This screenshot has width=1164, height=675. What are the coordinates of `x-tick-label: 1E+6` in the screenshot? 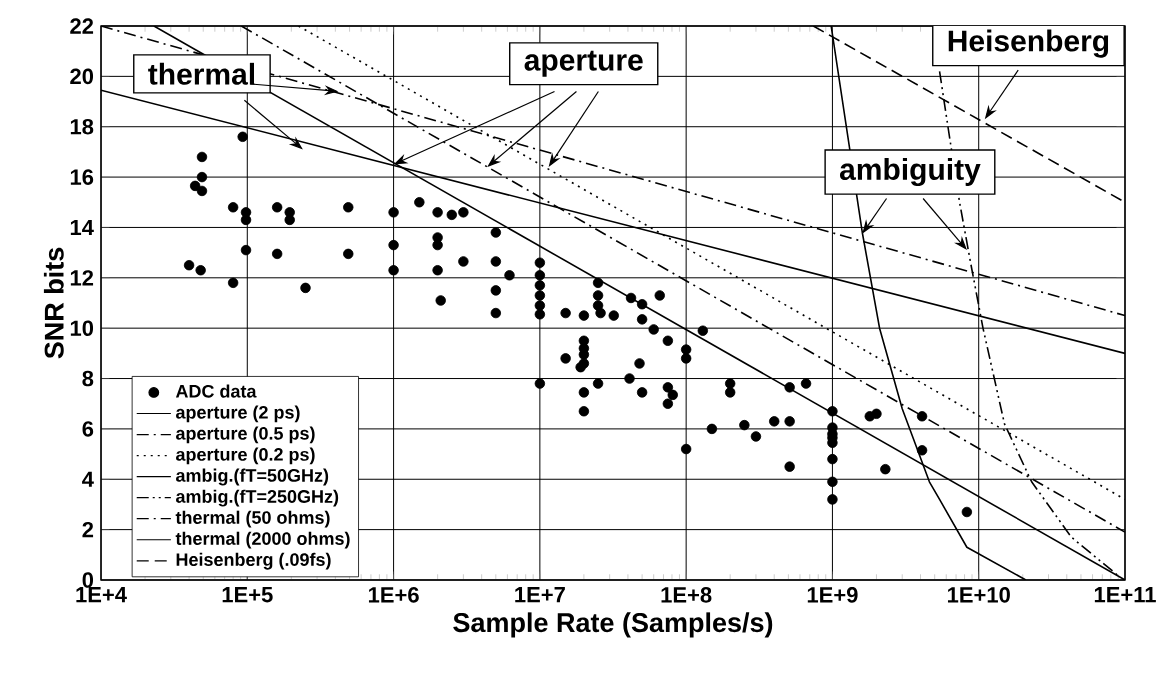 It's located at (393, 595).